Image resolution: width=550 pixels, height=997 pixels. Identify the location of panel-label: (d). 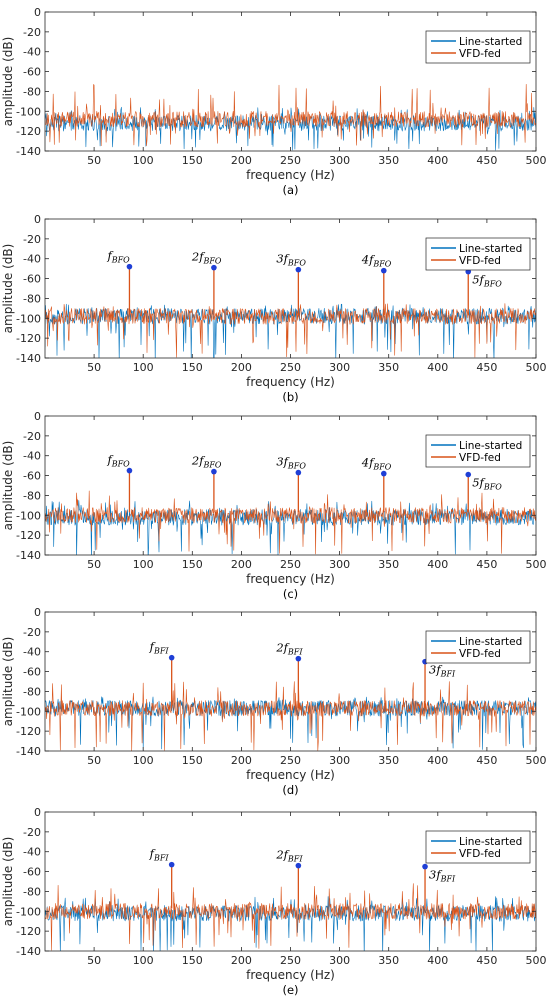
(290, 790).